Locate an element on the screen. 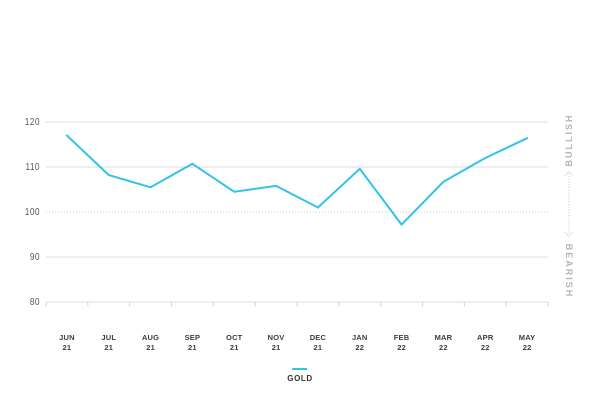  x-tick-label-apr-22: APR 22 is located at coordinates (485, 342).